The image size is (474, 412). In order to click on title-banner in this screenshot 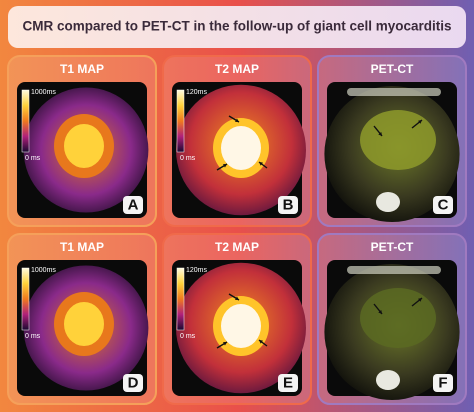, I will do `click(237, 27)`.